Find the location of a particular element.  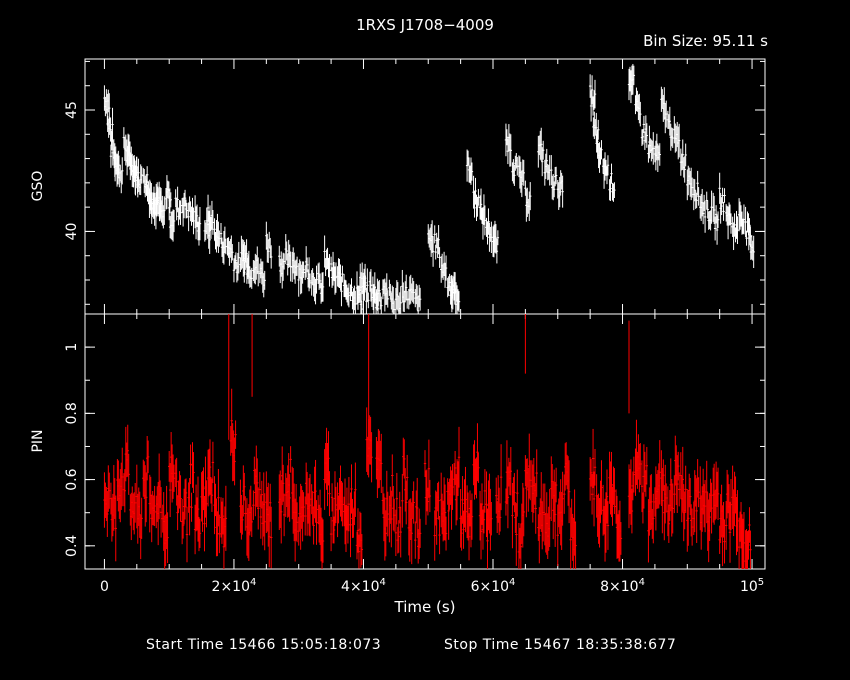

time-tick-label: 0 is located at coordinates (104, 587).